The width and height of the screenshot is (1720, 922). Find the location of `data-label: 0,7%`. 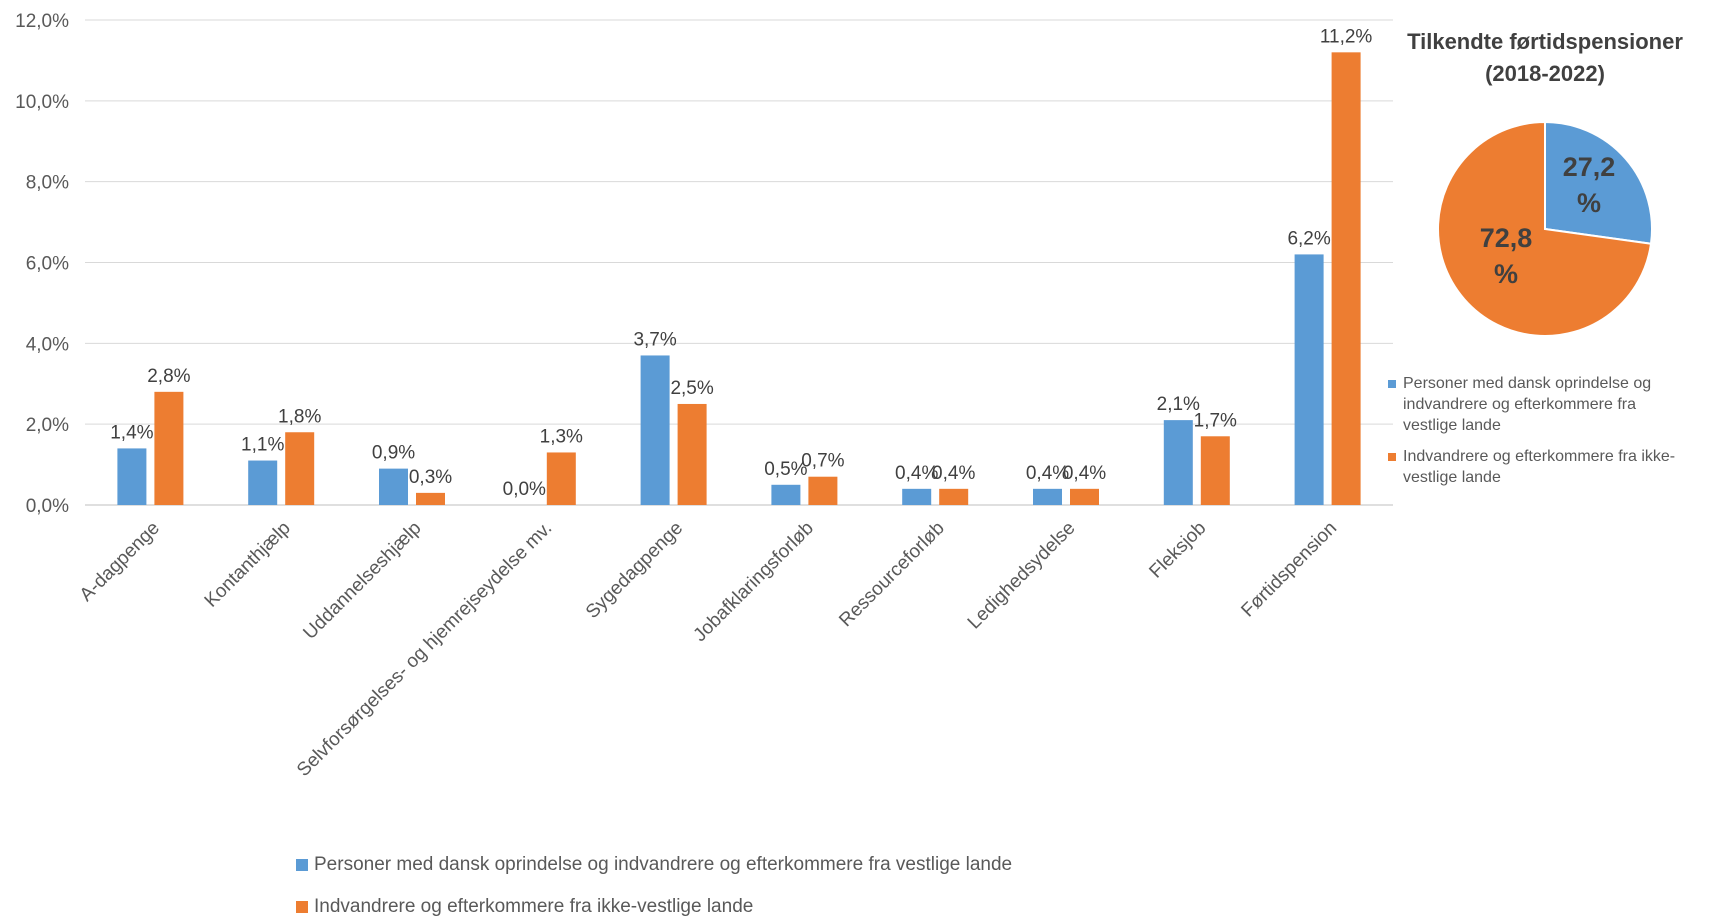

data-label: 0,7% is located at coordinates (822, 461).